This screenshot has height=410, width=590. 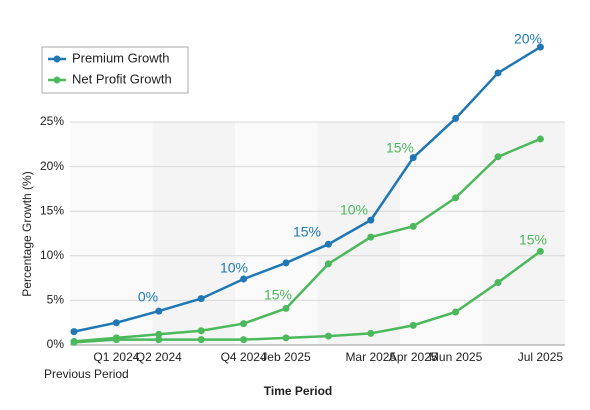 What do you see at coordinates (86, 374) in the screenshot?
I see `x-note: Previous Period` at bounding box center [86, 374].